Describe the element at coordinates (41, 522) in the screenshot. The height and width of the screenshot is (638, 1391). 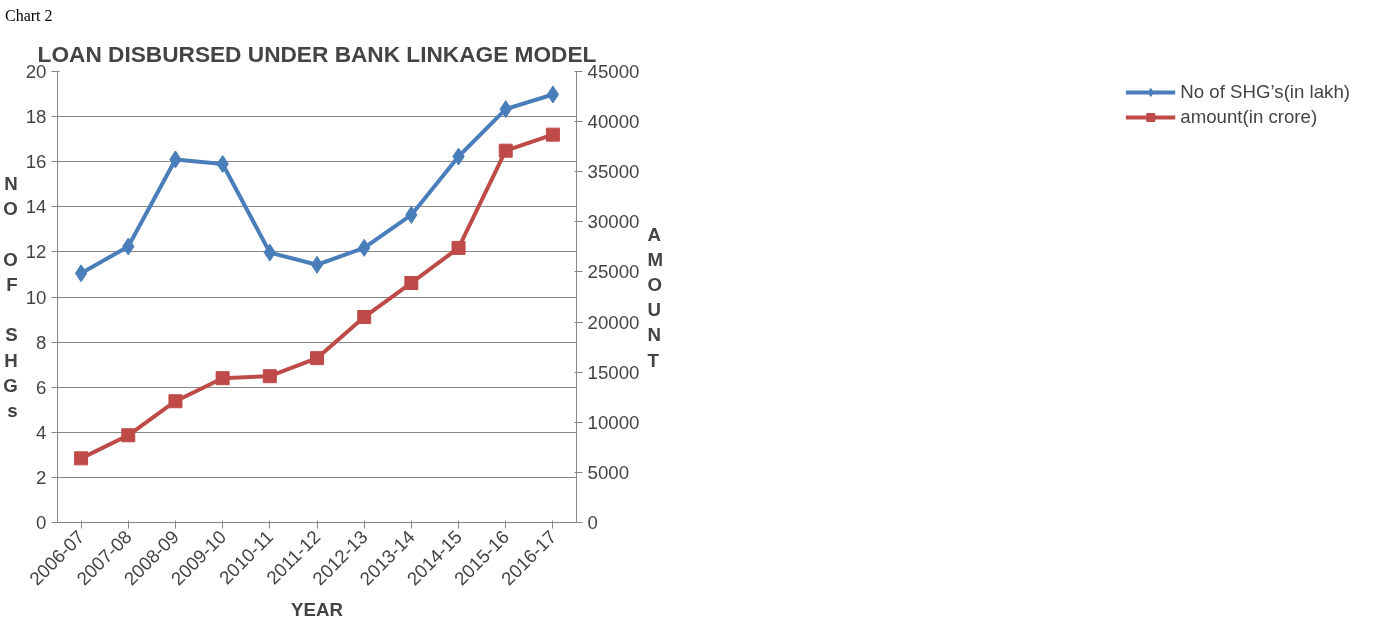
I see `y-tick-label: 0` at that location.